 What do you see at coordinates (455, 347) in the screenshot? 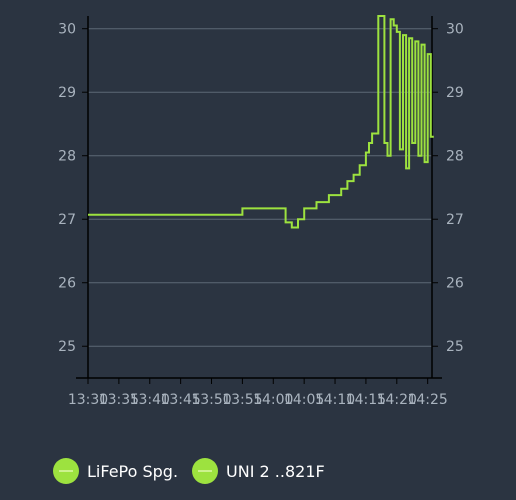
I see `y-tick-label-right: 25` at bounding box center [455, 347].